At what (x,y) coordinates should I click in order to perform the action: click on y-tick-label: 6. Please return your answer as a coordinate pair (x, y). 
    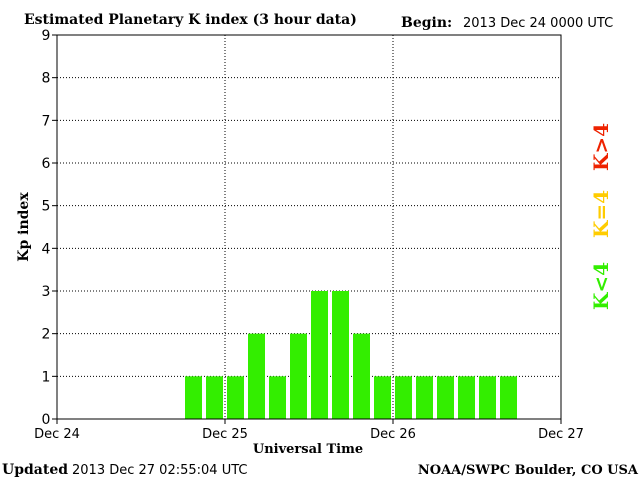
    Looking at the image, I should click on (46, 164).